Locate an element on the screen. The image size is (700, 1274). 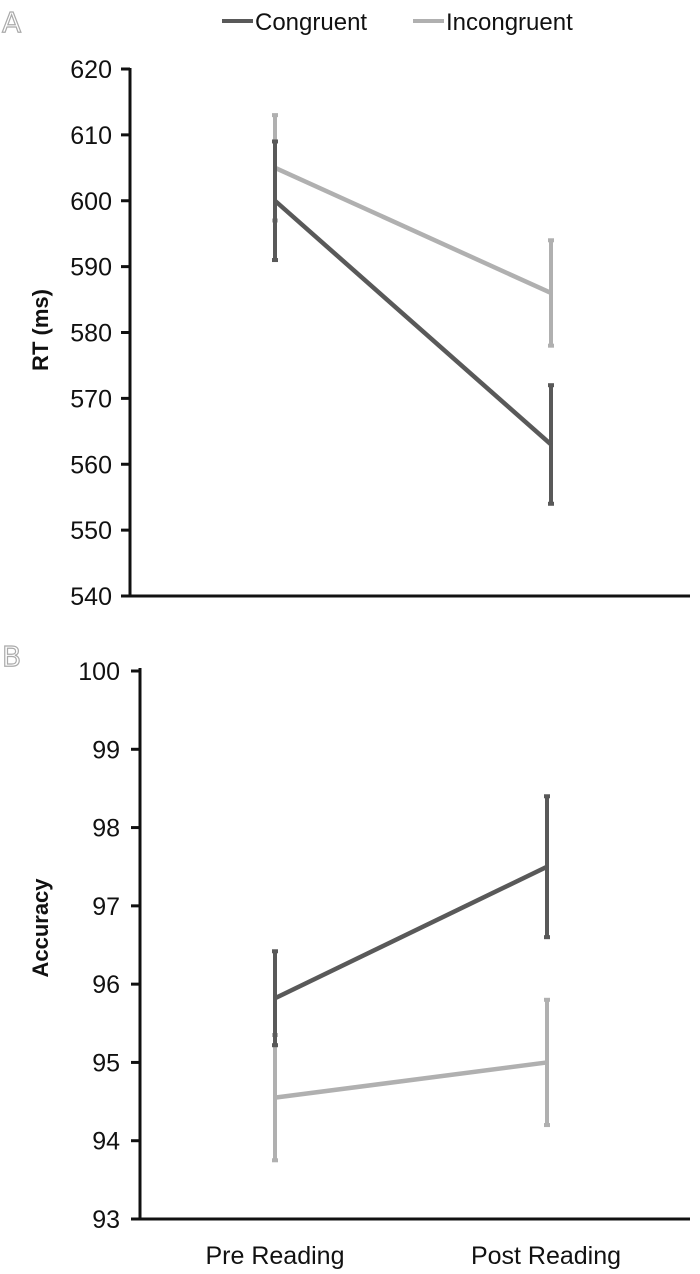
y-tick-label: 620 is located at coordinates (91, 70).